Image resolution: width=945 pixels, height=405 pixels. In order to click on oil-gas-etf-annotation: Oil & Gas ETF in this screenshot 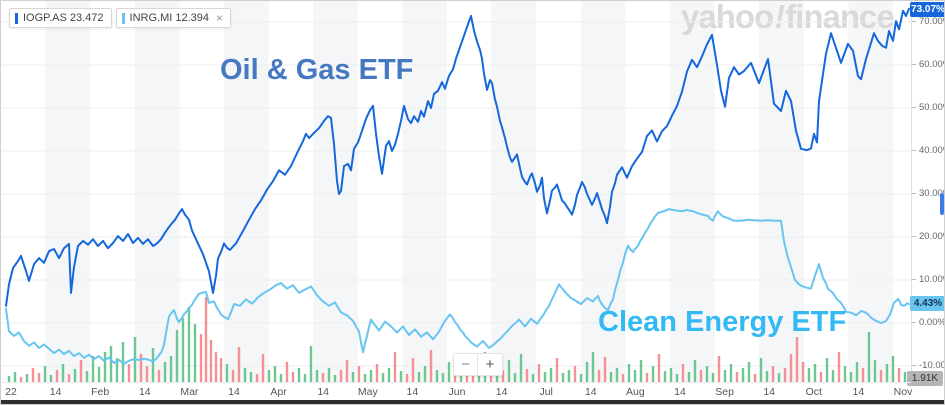, I will do `click(317, 70)`.